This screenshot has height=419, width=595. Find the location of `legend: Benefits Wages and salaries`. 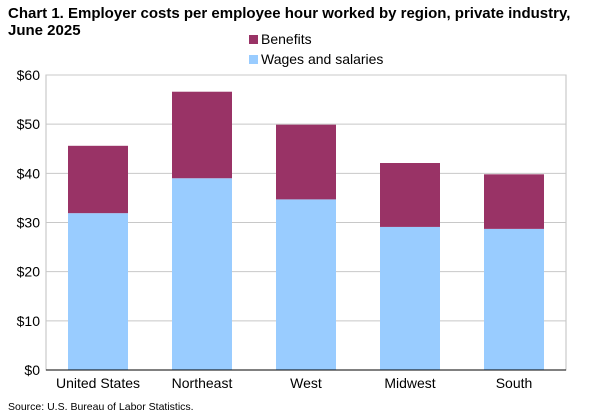

legend: Benefits Wages and salaries is located at coordinates (316, 49).